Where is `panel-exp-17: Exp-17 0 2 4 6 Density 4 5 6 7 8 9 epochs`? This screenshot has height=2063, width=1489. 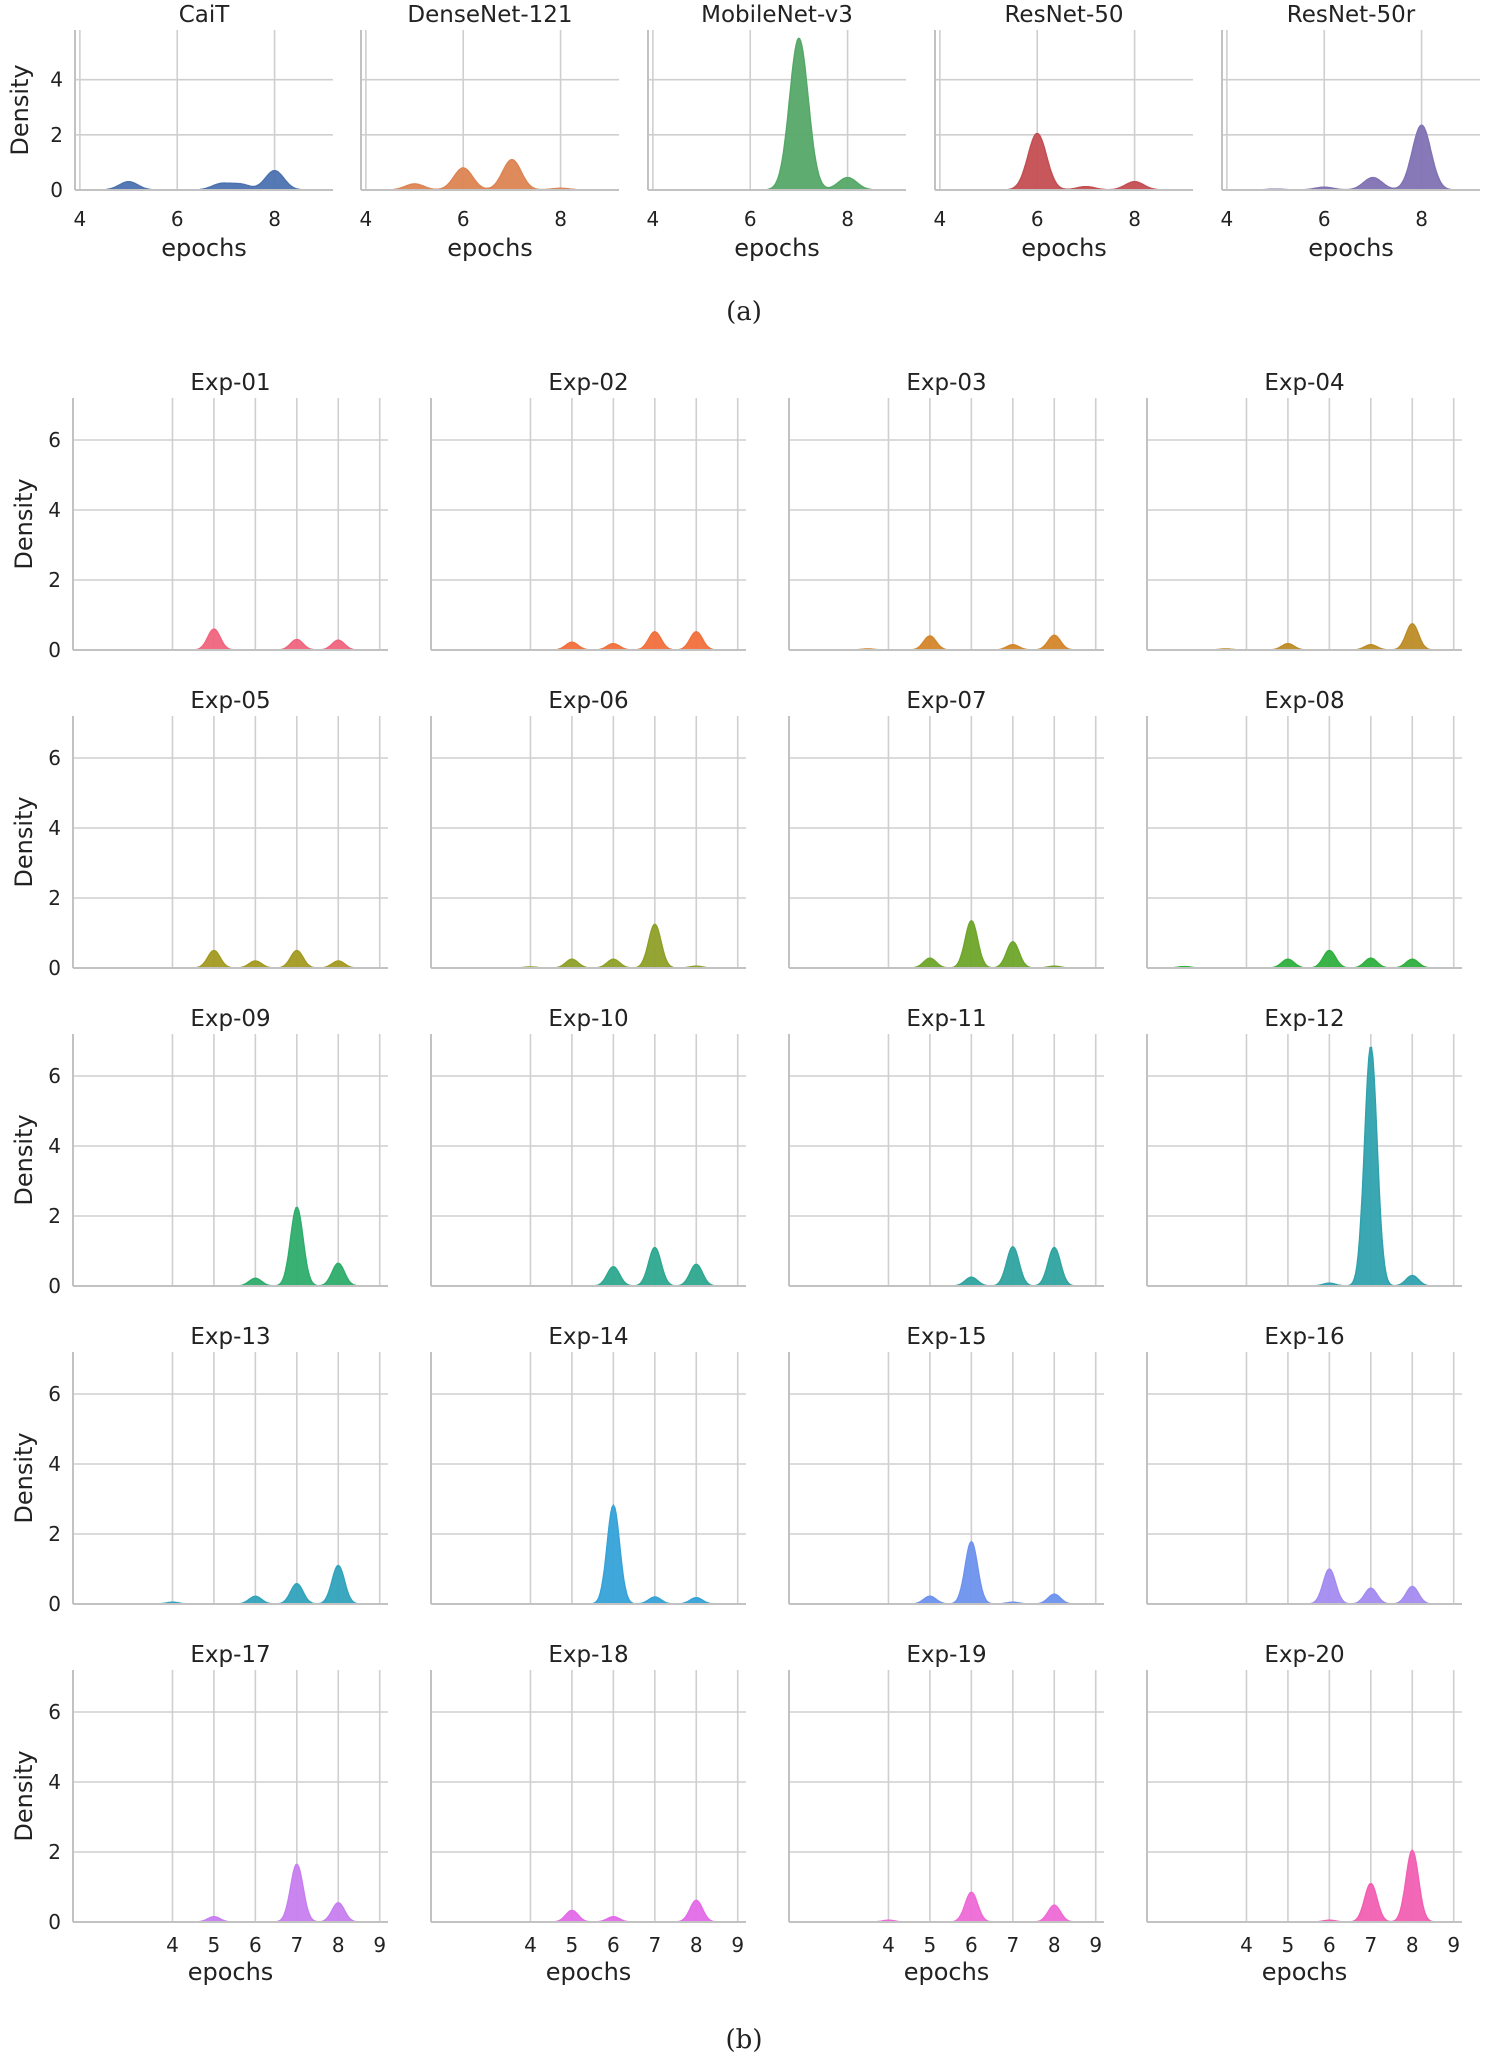 panel-exp-17: Exp-17 0 2 4 6 Density 4 5 6 7 8 9 epochs is located at coordinates (199, 1814).